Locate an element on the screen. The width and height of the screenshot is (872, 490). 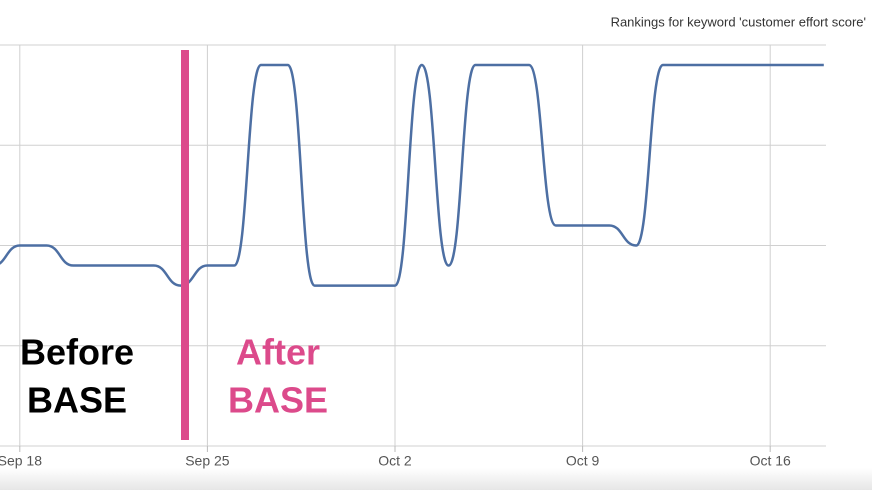
x-tick-label: Sep 25 is located at coordinates (207, 461).